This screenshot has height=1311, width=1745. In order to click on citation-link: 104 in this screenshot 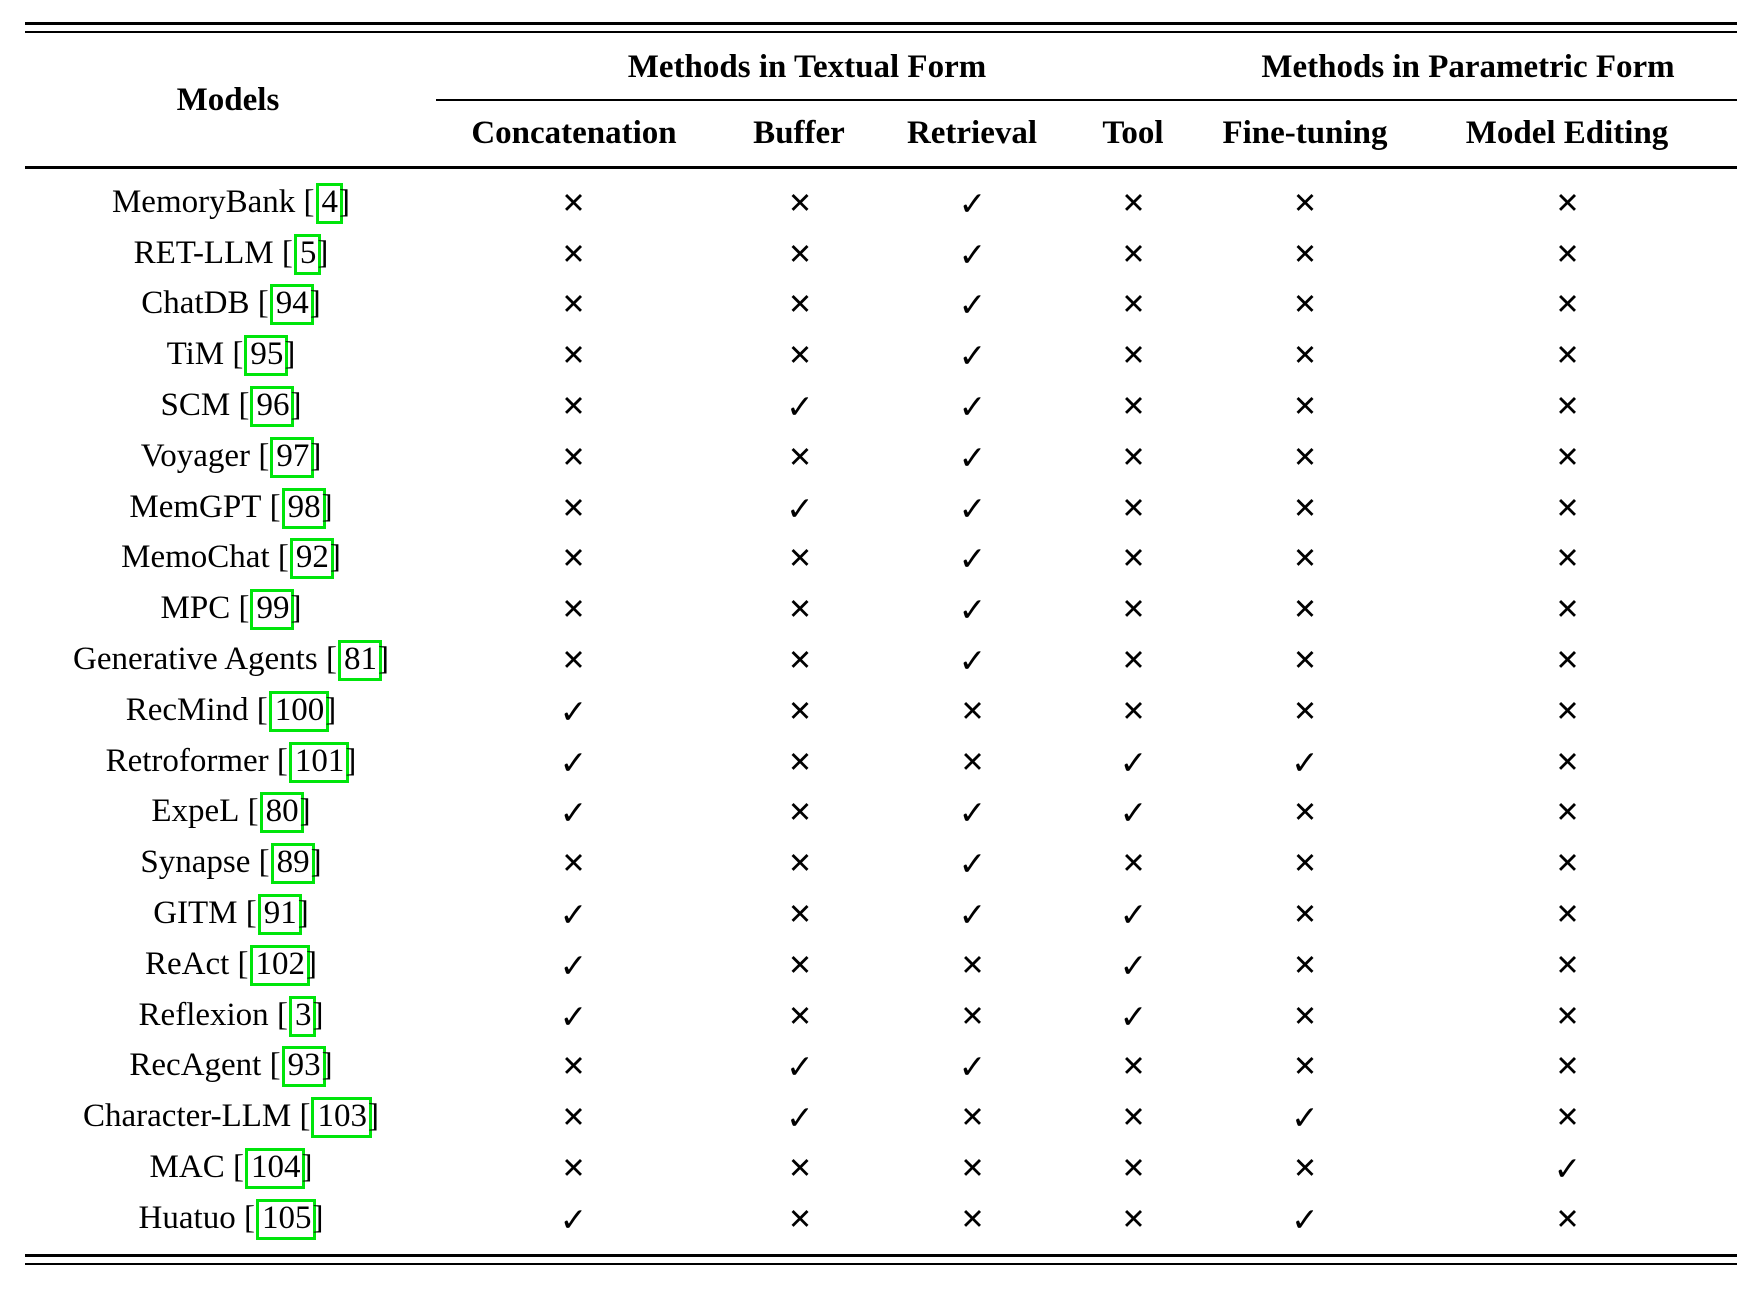, I will do `click(275, 1169)`.